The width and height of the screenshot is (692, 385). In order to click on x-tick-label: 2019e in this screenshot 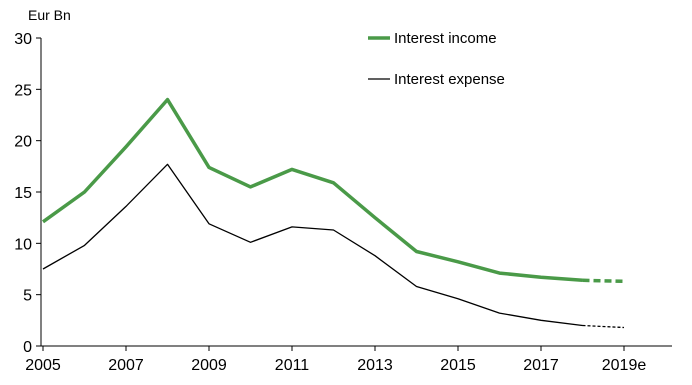, I will do `click(624, 365)`.